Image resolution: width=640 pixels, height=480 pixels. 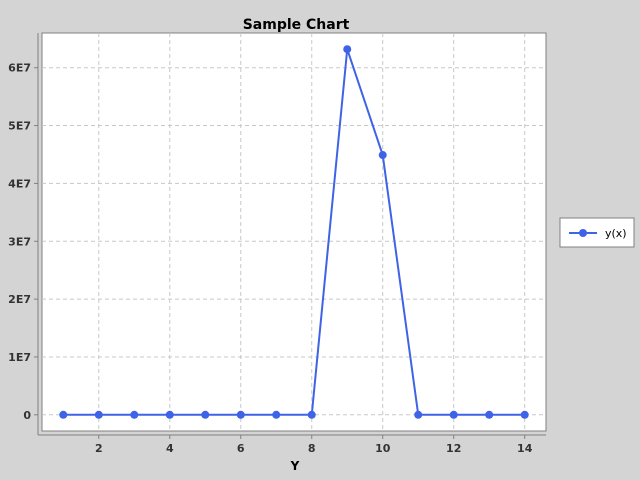 What do you see at coordinates (583, 233) in the screenshot?
I see `legend-series-marker` at bounding box center [583, 233].